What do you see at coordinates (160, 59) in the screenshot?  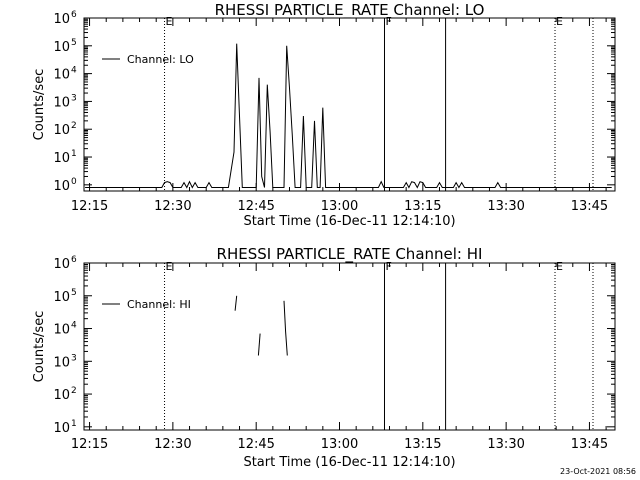 I see `legend-label: Channel: LO` at bounding box center [160, 59].